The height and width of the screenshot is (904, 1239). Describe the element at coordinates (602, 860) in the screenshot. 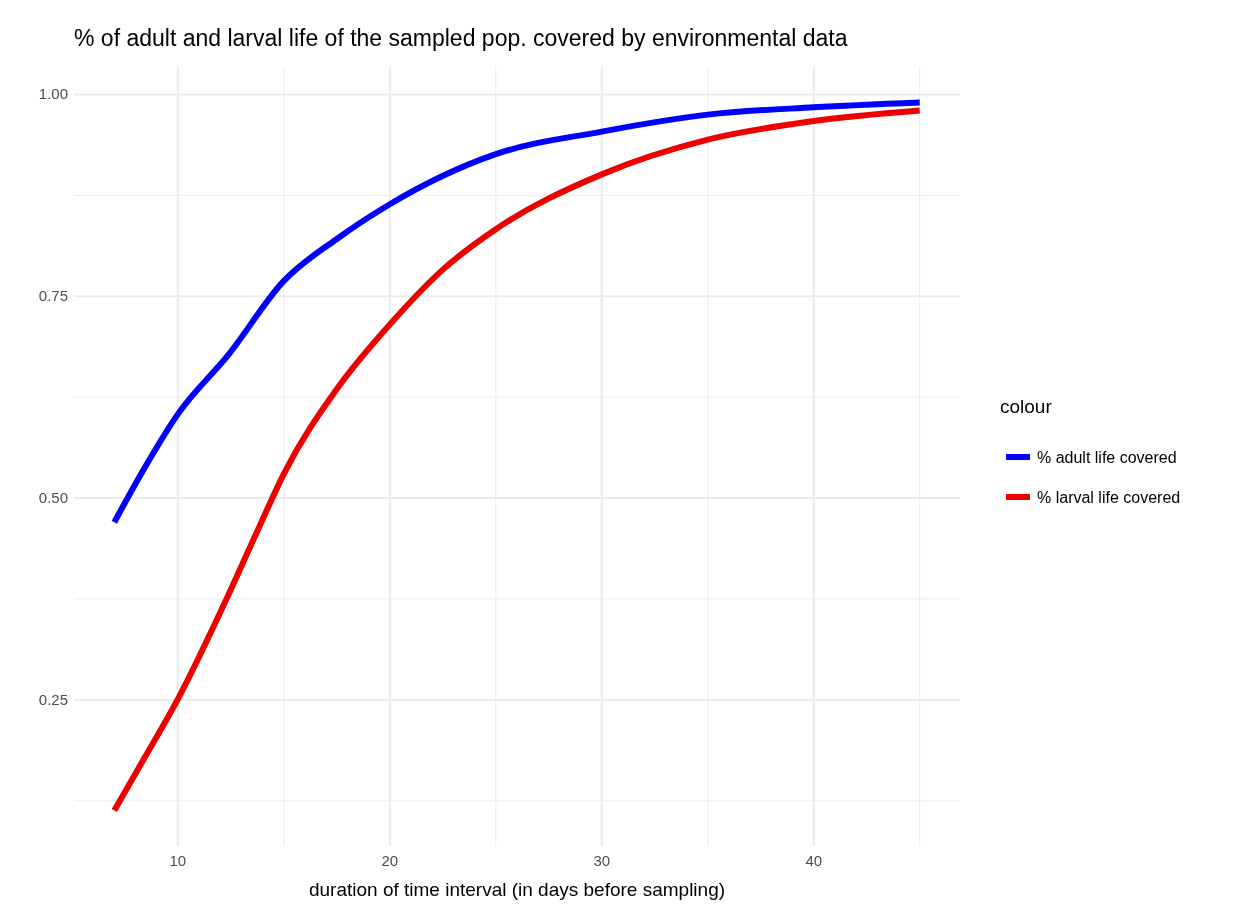

I see `x-tick-label: 30` at that location.